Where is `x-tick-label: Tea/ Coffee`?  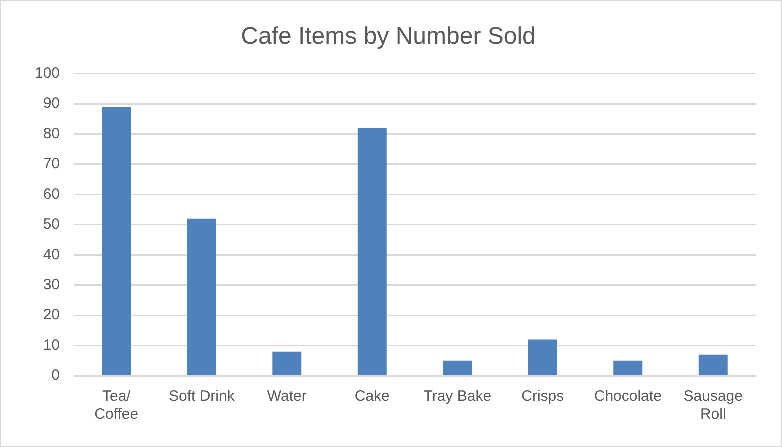
x-tick-label: Tea/ Coffee is located at coordinates (116, 406).